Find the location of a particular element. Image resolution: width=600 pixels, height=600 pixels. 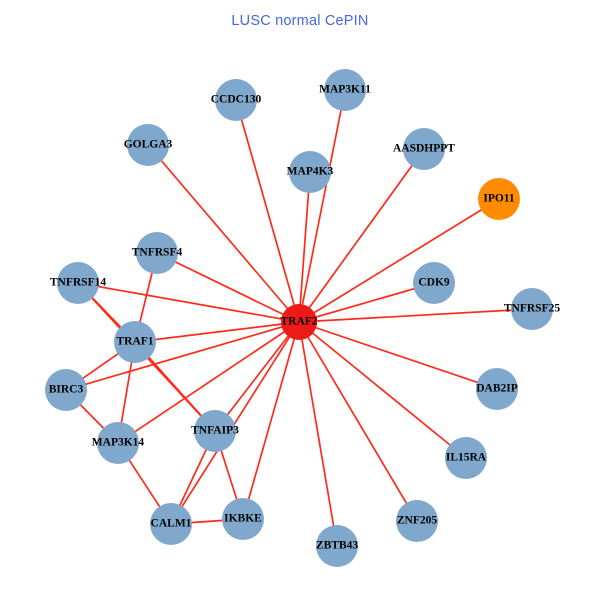

node-tnfrsf25: TNFRSF25 is located at coordinates (532, 309).